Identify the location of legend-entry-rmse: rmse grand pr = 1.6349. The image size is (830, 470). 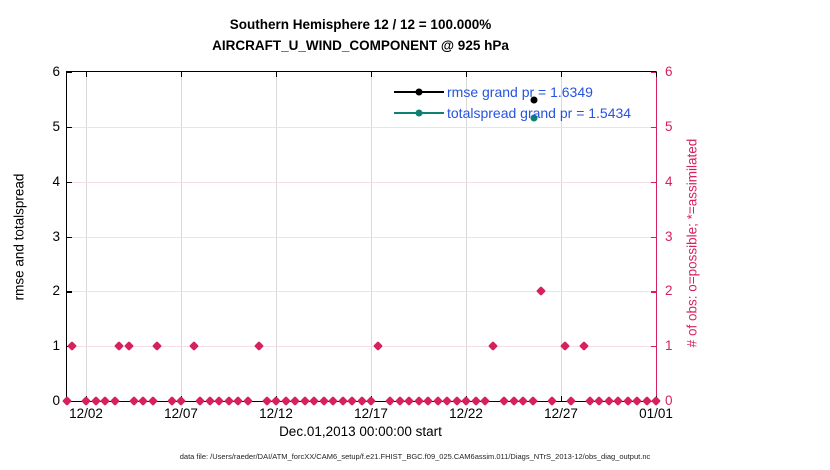
(512, 91).